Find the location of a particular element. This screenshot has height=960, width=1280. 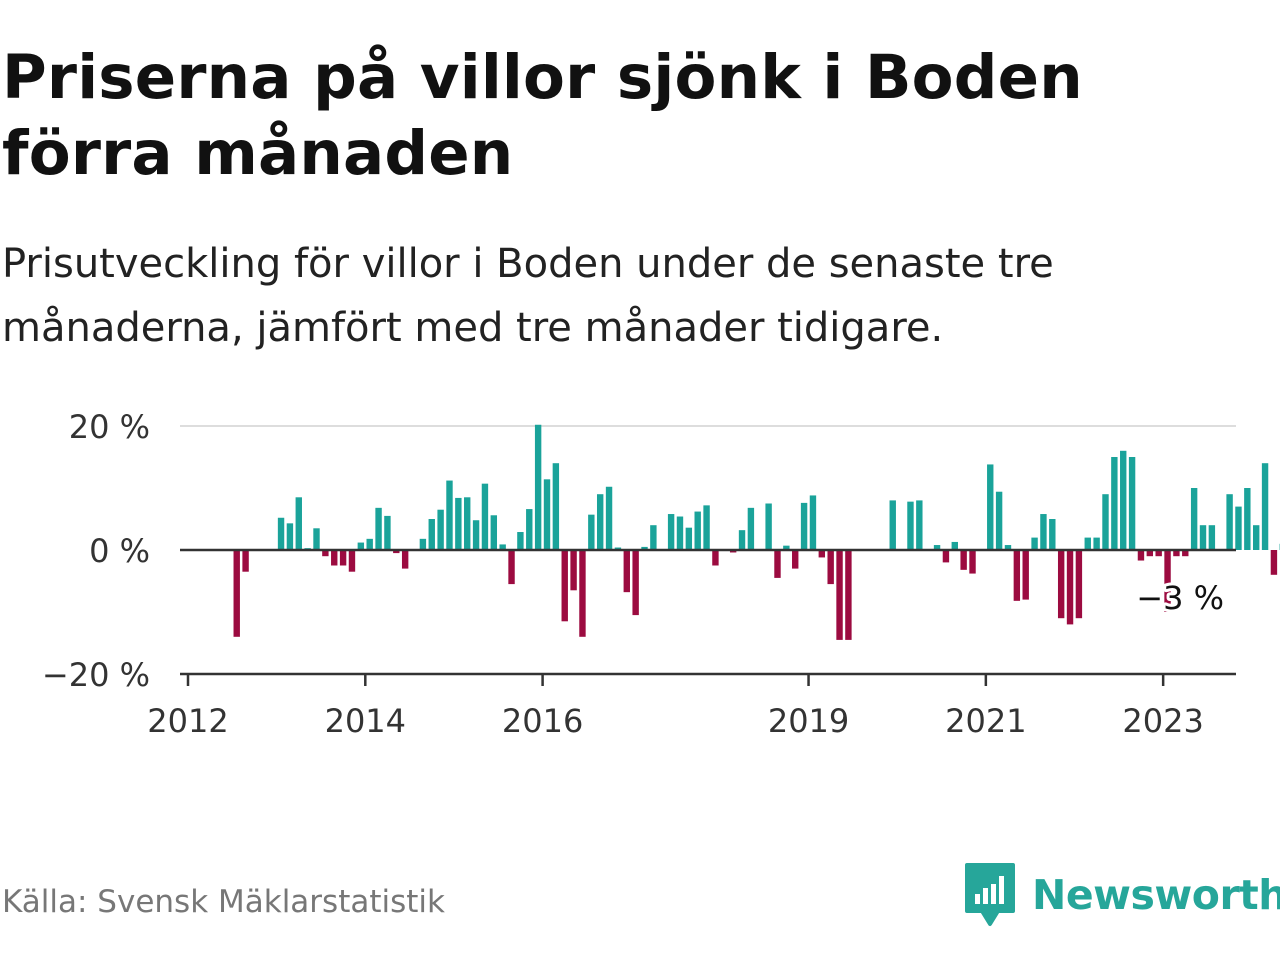

y-axis-ticks: 20 % 0 % −20 % is located at coordinates (96, 551).